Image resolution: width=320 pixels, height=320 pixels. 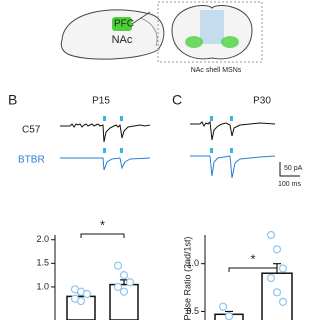 I want to click on pfc-region, so click(x=122, y=24).